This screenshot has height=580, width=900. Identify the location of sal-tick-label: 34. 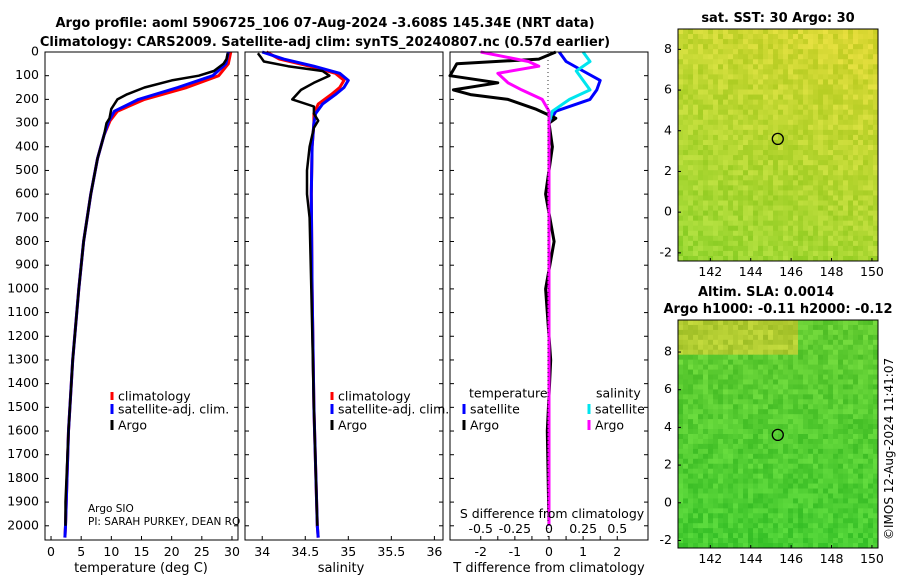
(262, 551).